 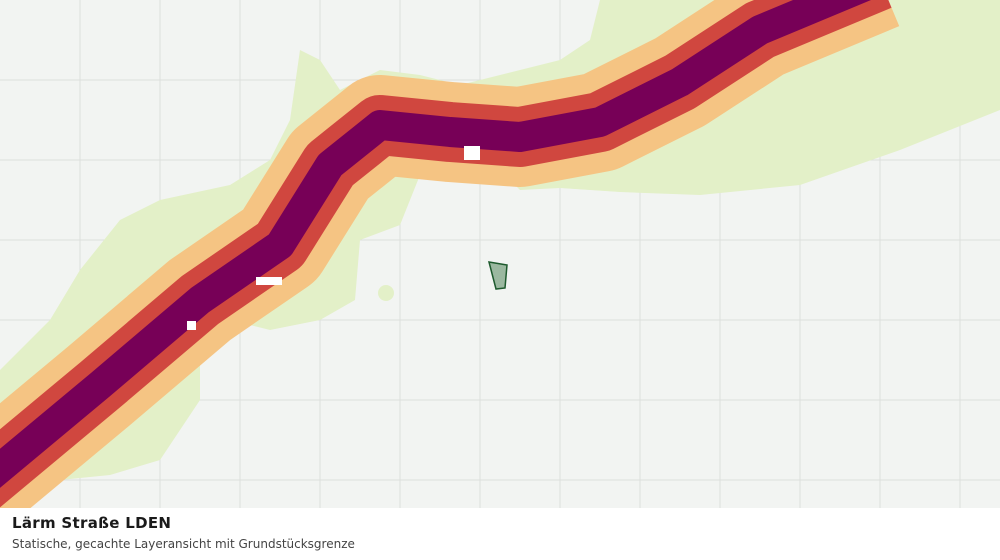 What do you see at coordinates (386, 293) in the screenshot?
I see `noise-area` at bounding box center [386, 293].